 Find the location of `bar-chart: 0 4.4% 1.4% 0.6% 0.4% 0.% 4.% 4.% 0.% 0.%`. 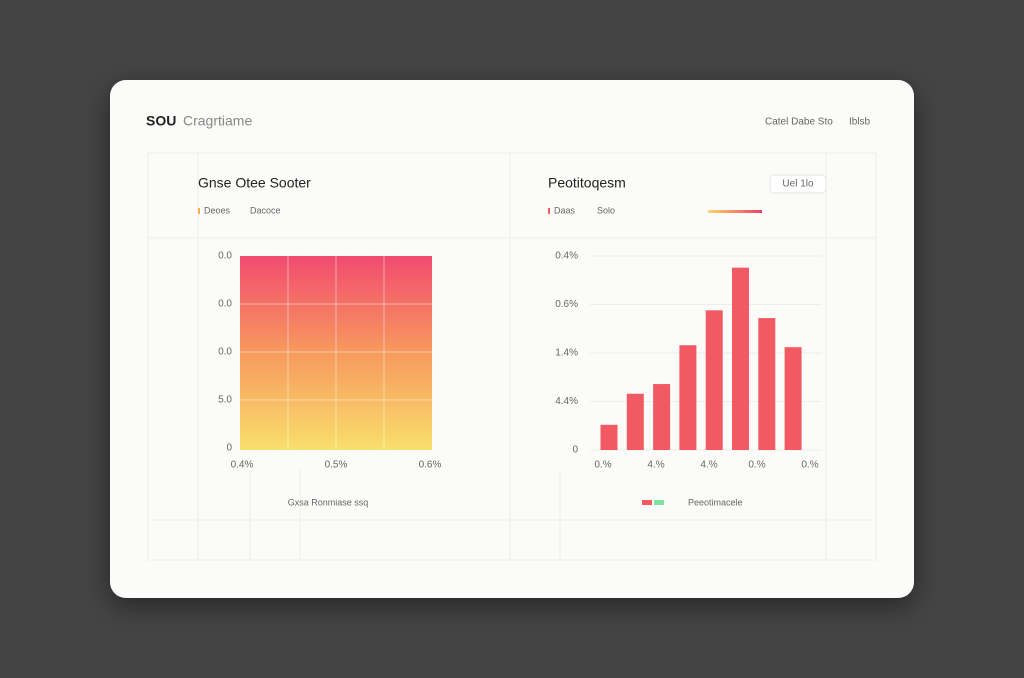

bar-chart: 0 4.4% 1.4% 0.6% 0.4% 0.% 4.% 4.% 0.% 0.% is located at coordinates (688, 361).